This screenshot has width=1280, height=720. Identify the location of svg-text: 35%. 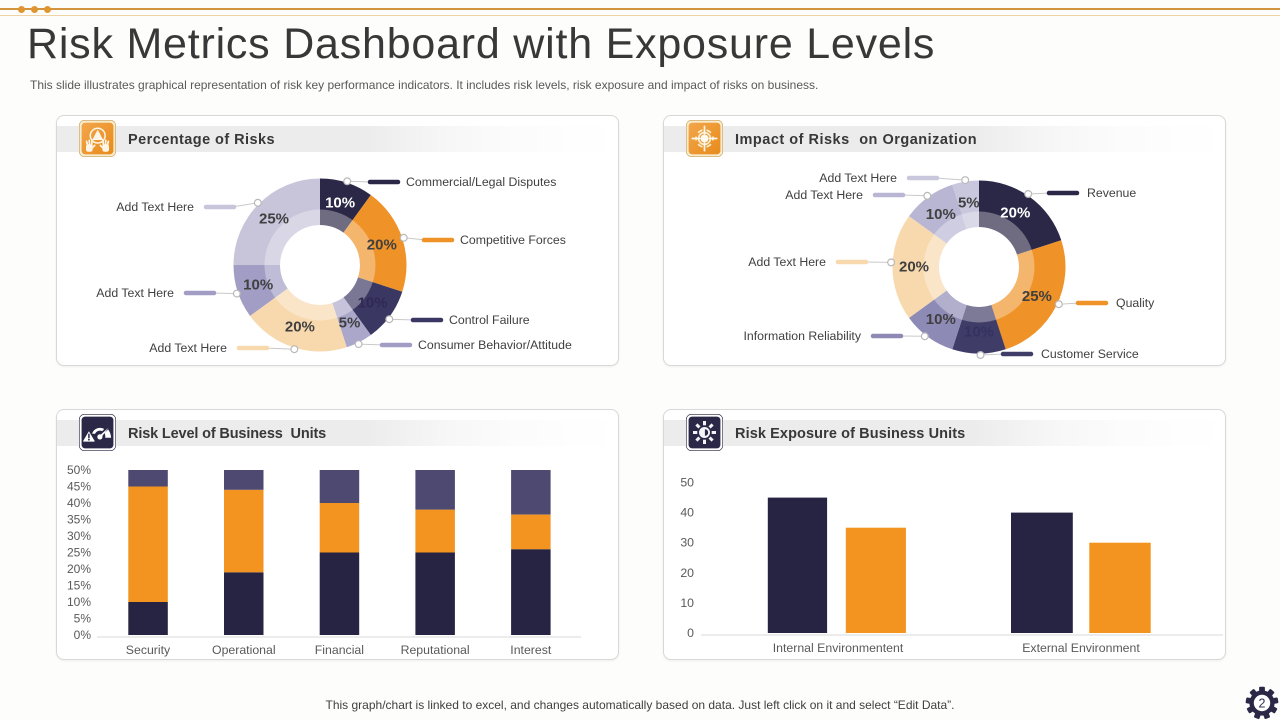
(79, 520).